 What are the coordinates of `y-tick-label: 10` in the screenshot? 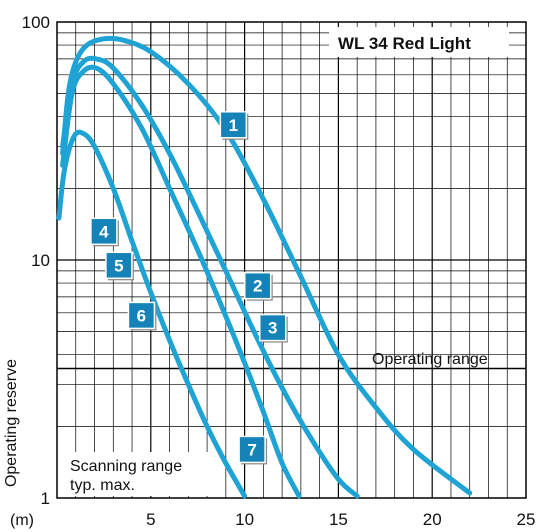 It's located at (40, 260).